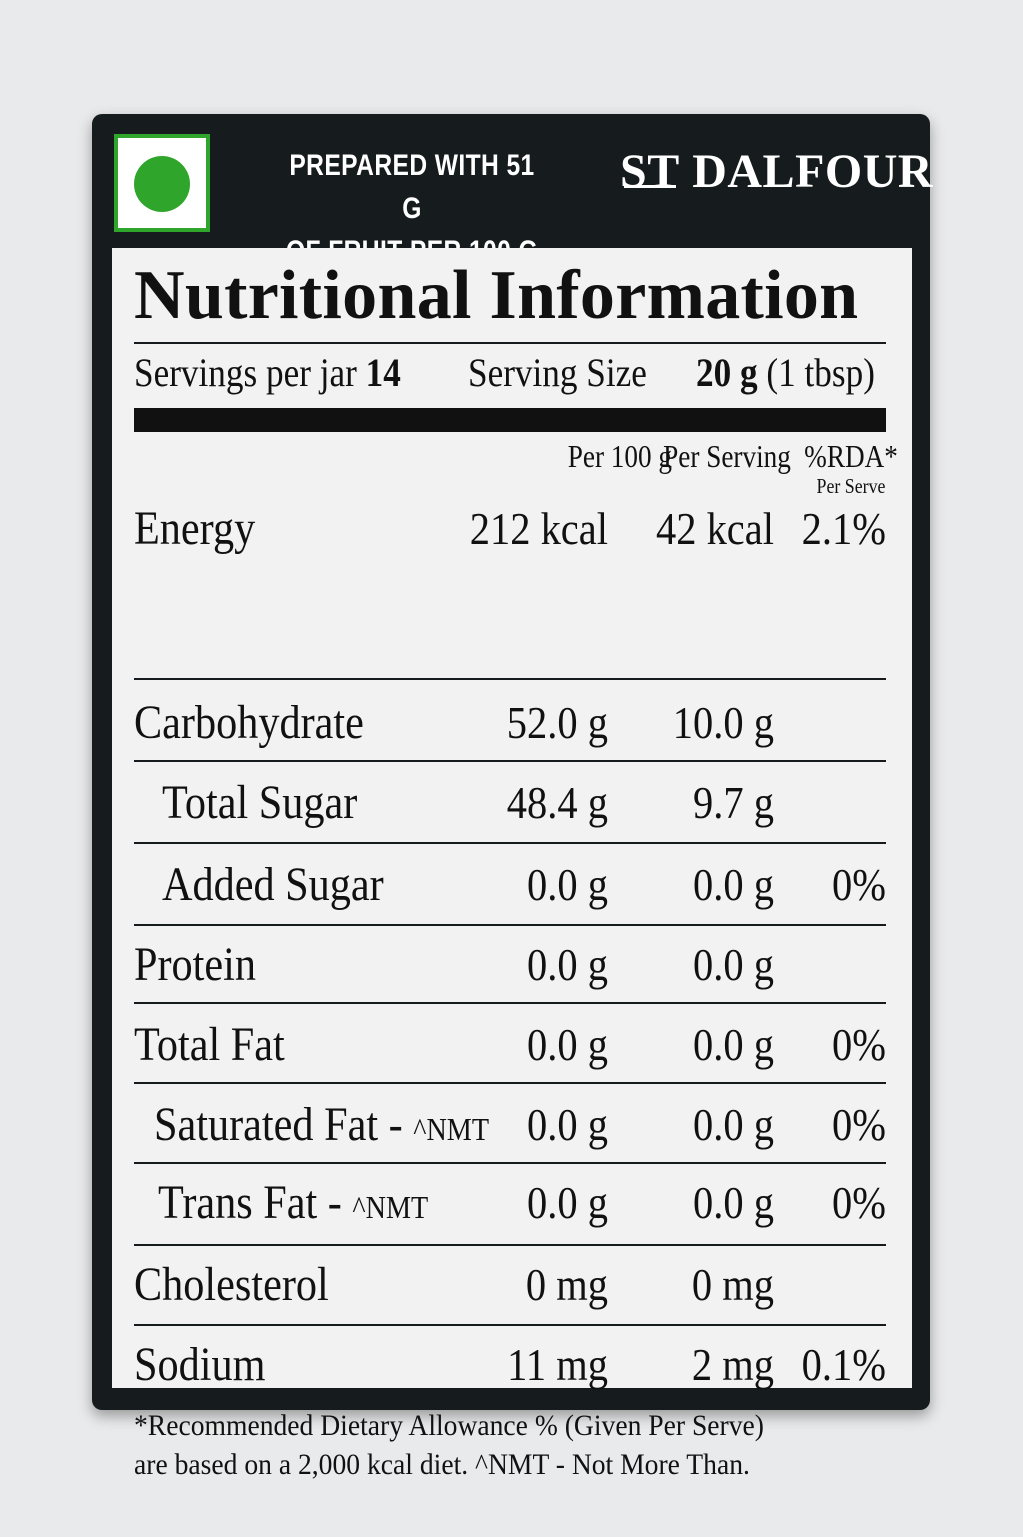 This screenshot has height=1537, width=1023. Describe the element at coordinates (510, 1208) in the screenshot. I see `nutrient-row-trans-fat: Trans Fat - ^NMT 0.0 g 0.0 g 0%` at that location.